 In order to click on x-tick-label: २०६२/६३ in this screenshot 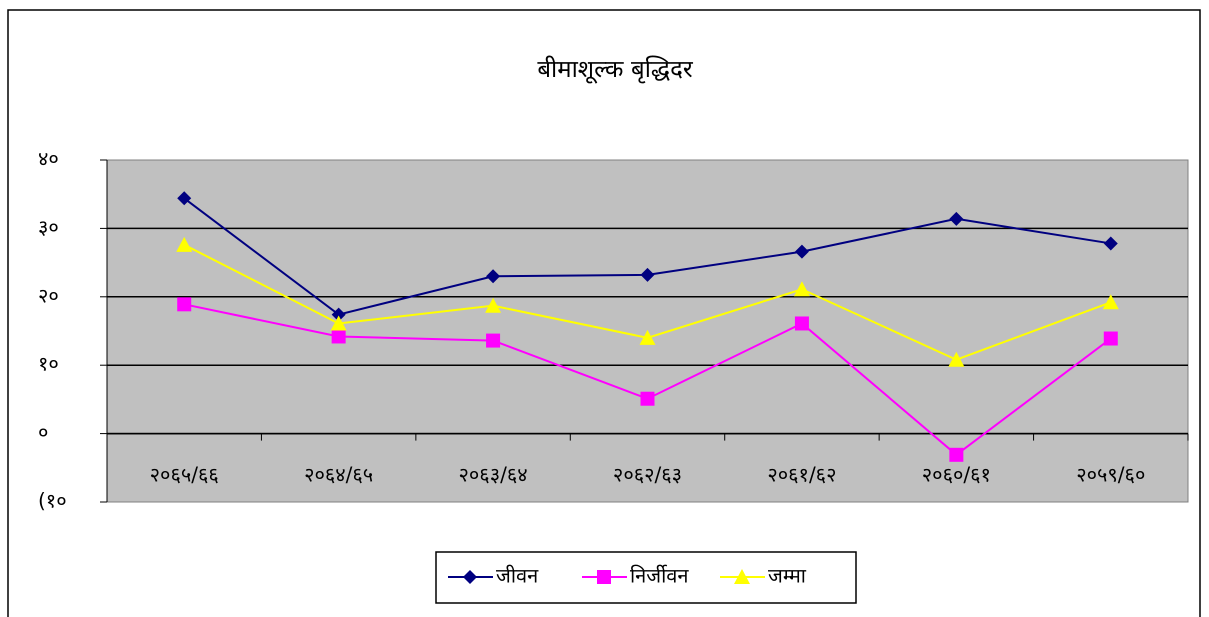, I will do `click(647, 475)`.